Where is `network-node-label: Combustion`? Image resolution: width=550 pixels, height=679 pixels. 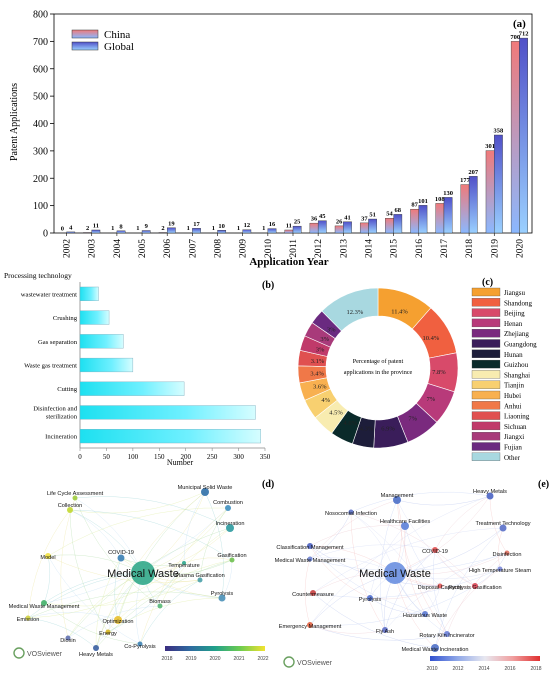 network-node-label: Combustion is located at coordinates (228, 503).